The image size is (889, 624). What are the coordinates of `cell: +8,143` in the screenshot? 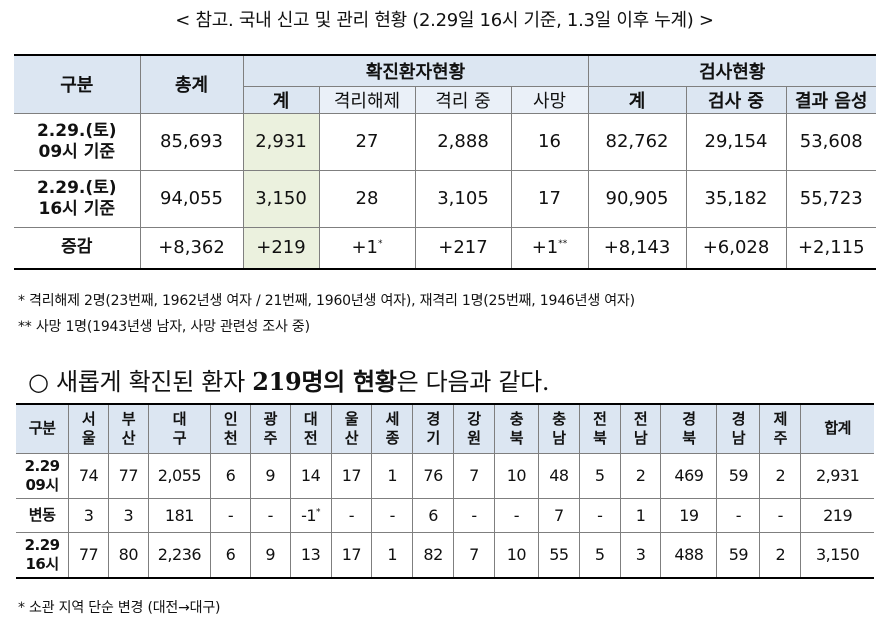 It's located at (637, 248).